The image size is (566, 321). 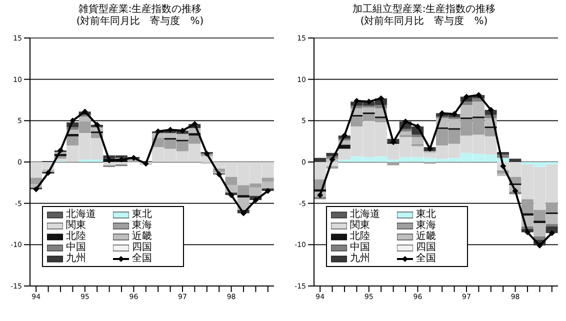 What do you see at coordinates (140, 10) in the screenshot?
I see `chart-title: 雑貨型産業:生産指数の推移` at bounding box center [140, 10].